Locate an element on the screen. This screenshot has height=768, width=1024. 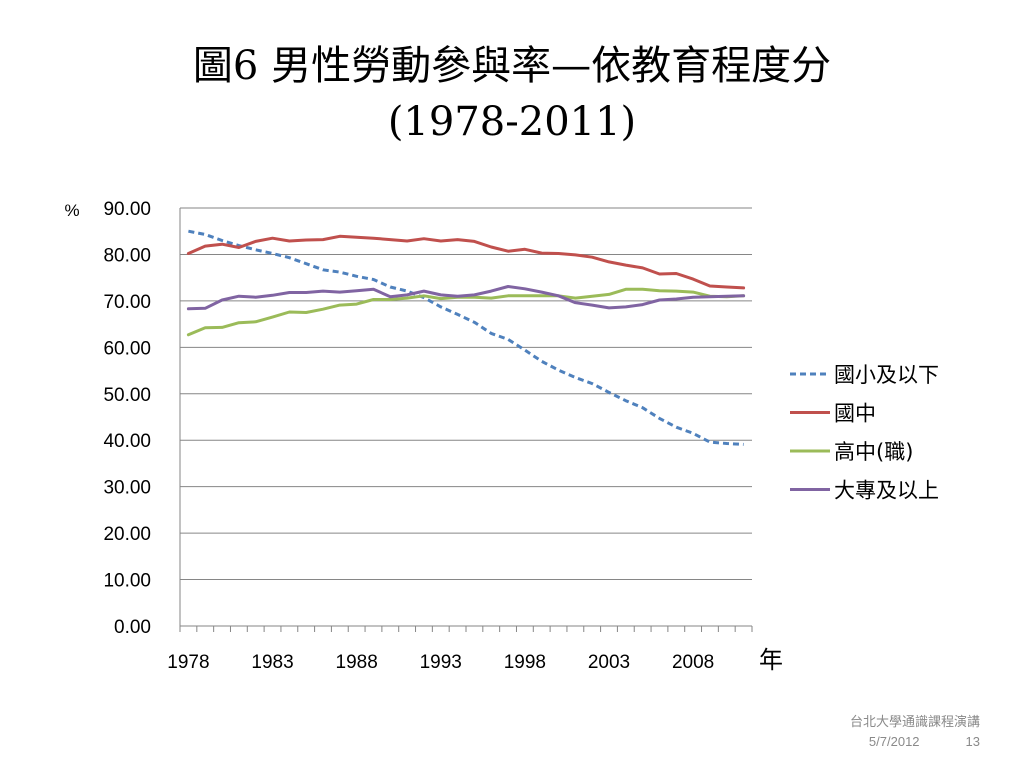
x-tick-label: 2003 is located at coordinates (609, 662).